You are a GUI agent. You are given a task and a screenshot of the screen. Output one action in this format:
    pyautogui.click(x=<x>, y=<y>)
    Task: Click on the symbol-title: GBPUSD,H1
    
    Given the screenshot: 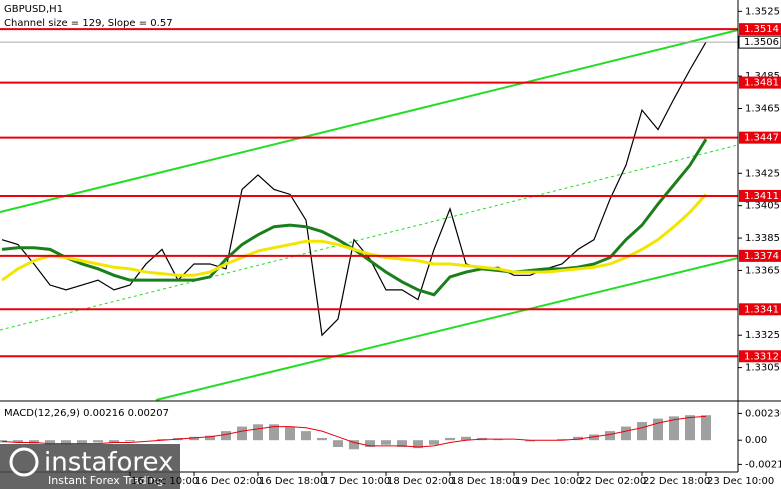 What is the action you would take?
    pyautogui.click(x=33, y=9)
    